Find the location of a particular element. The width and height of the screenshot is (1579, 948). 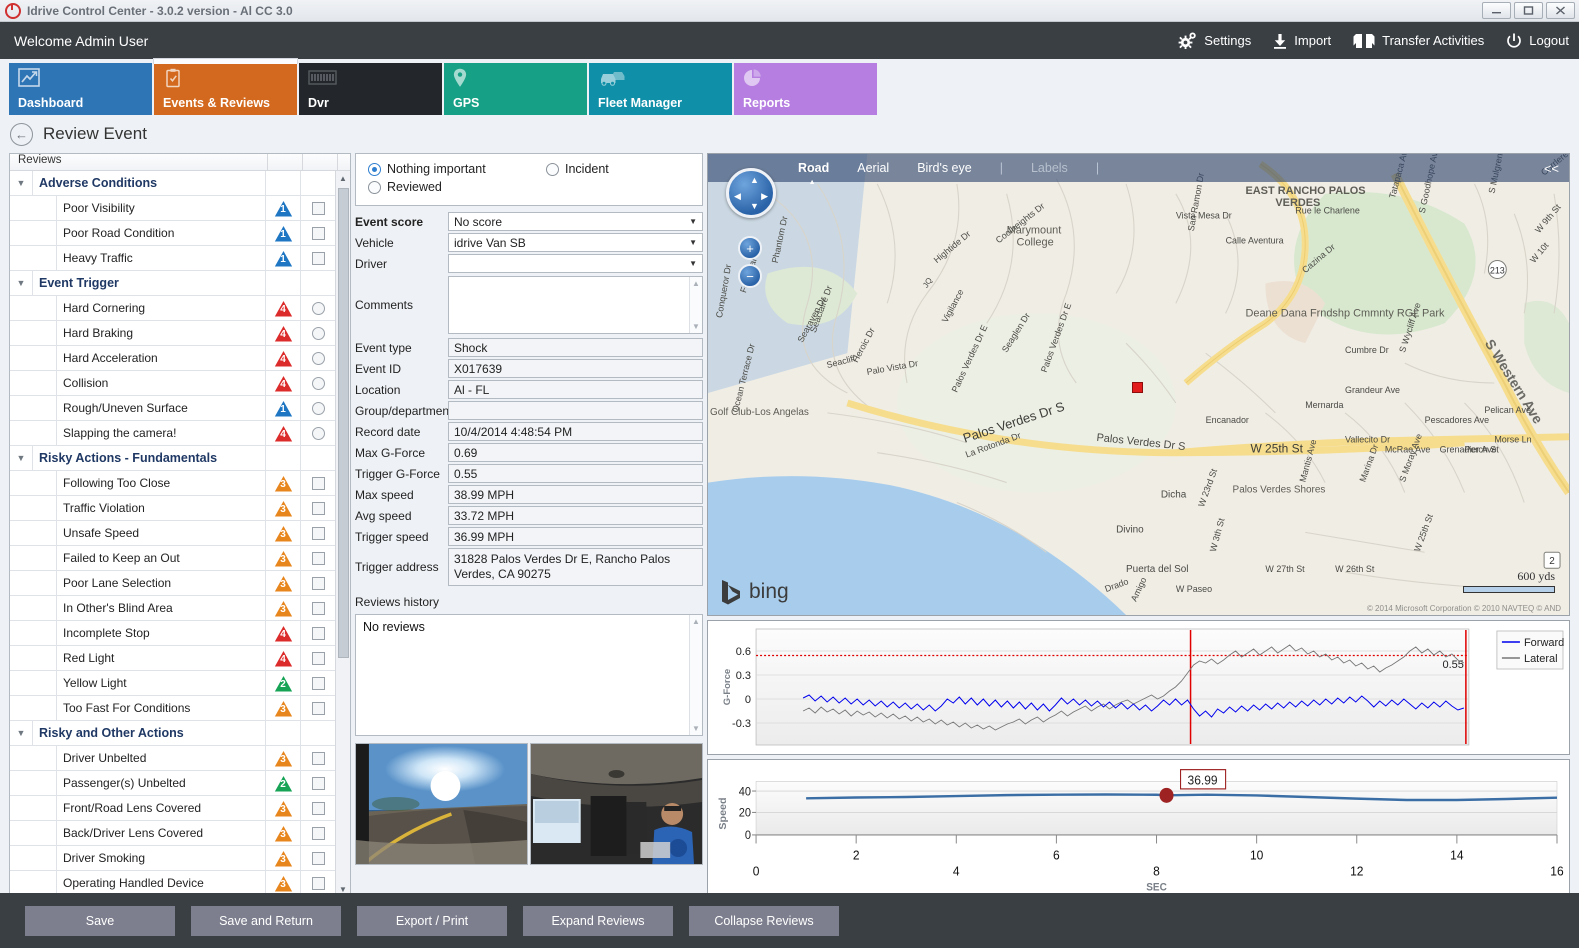

review-item-row: Incomplete Stop 4 is located at coordinates (172, 633).